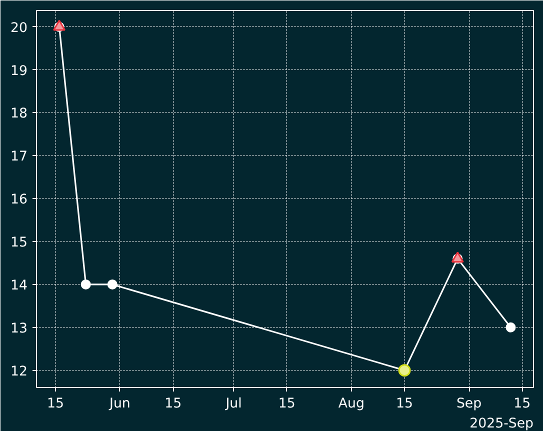 The width and height of the screenshot is (543, 431). I want to click on y-tick-label: 18, so click(19, 114).